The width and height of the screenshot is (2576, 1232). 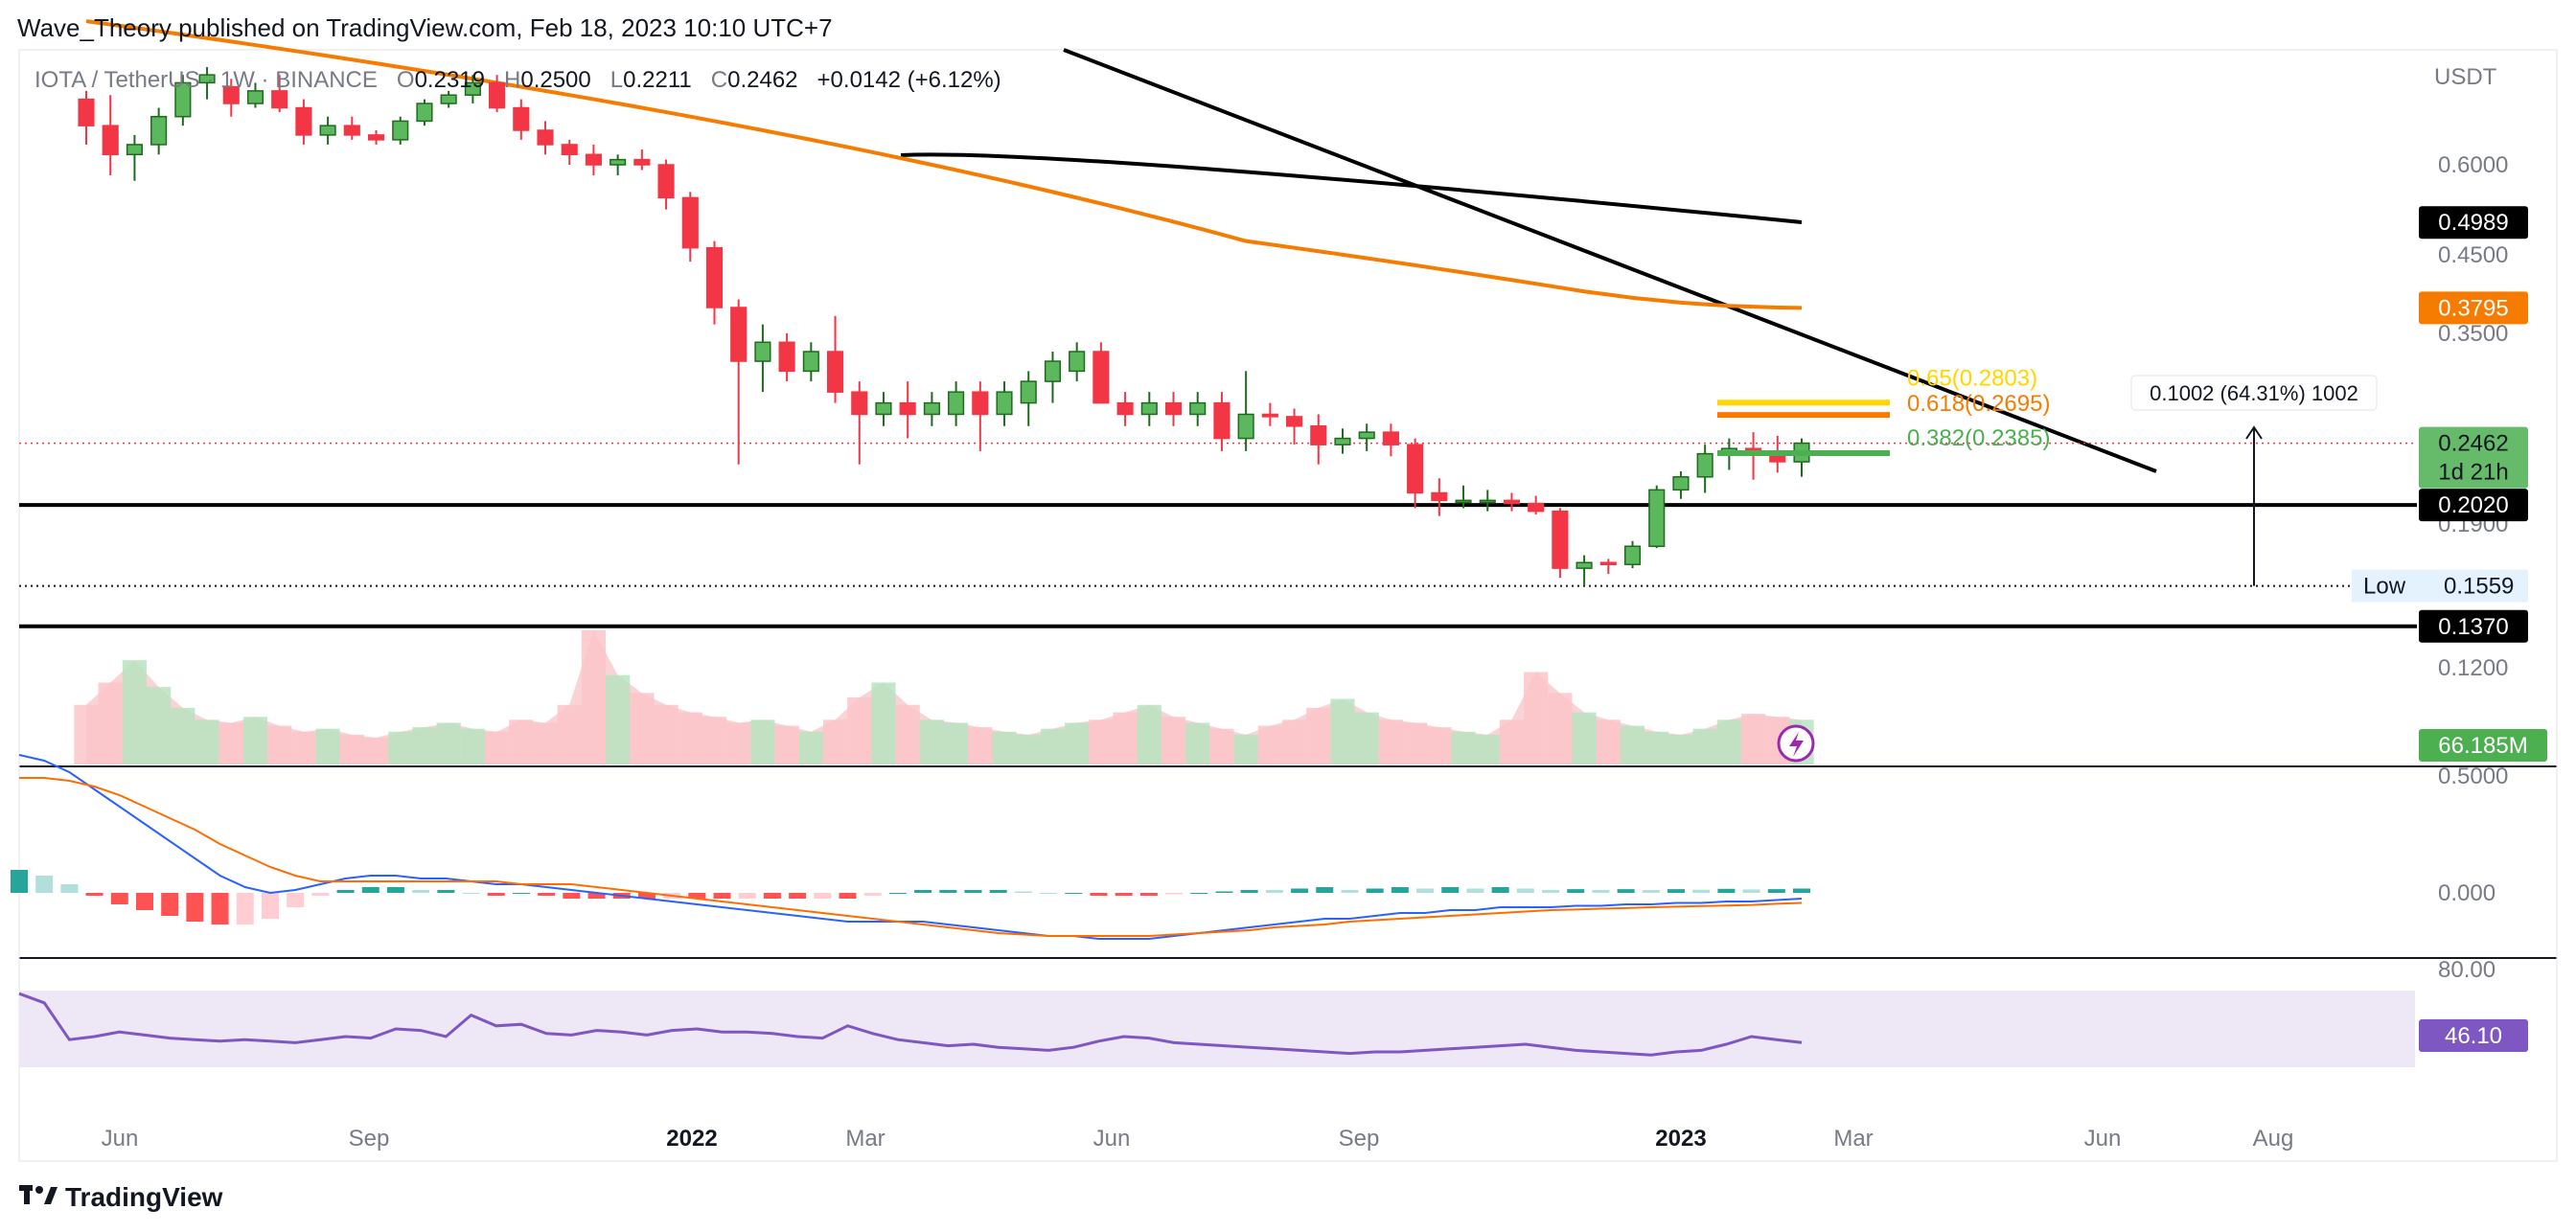 I want to click on price-label-box-0.2020, so click(x=2473, y=505).